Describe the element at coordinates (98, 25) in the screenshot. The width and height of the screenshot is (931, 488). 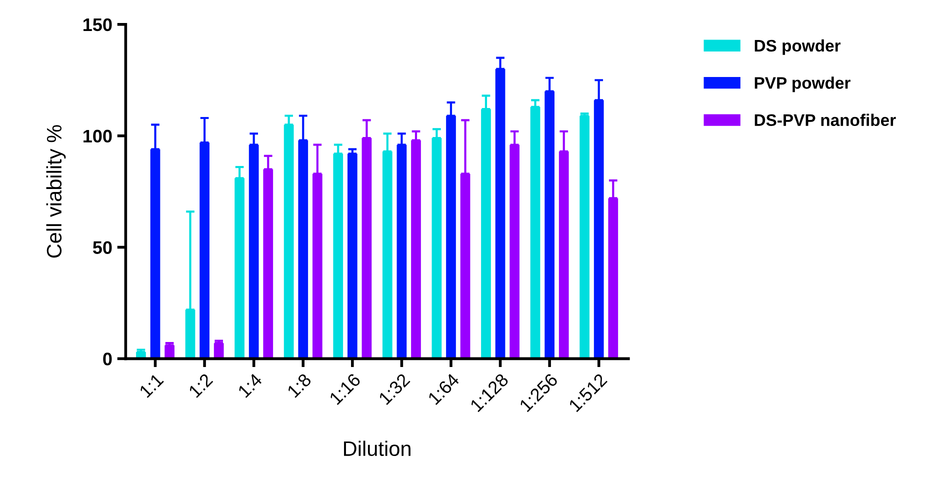
I see `y-tick-label: 150` at that location.